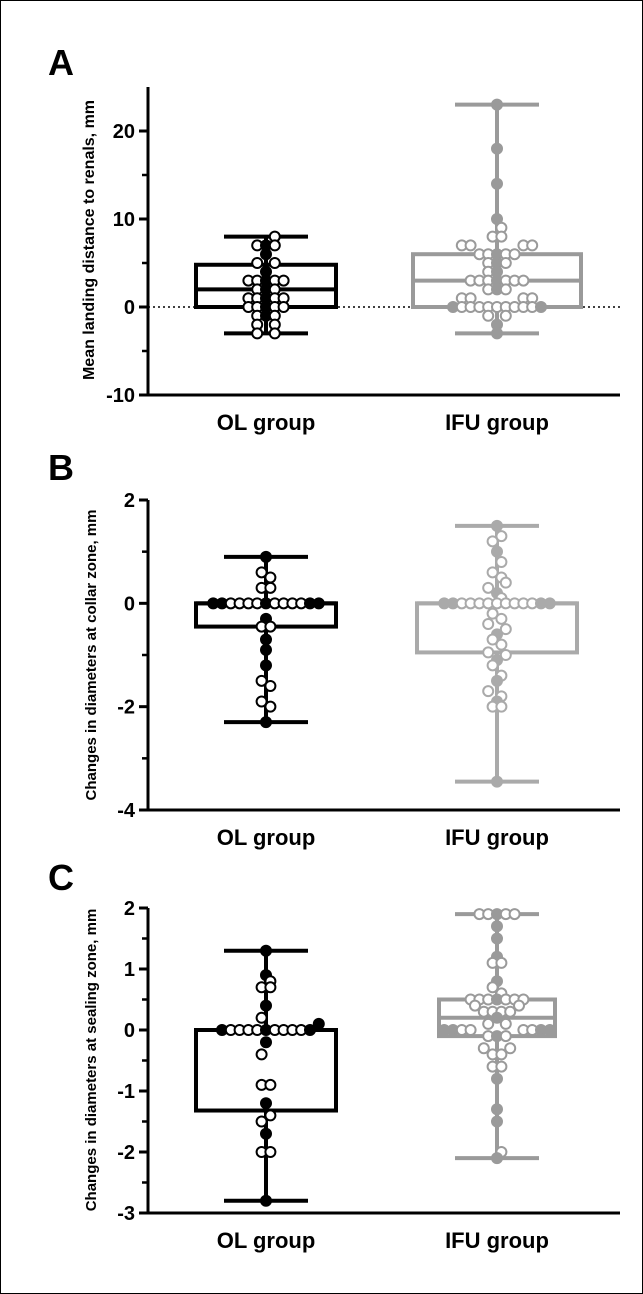 This screenshot has height=1294, width=643. I want to click on y-tick-label: 20, so click(124, 132).